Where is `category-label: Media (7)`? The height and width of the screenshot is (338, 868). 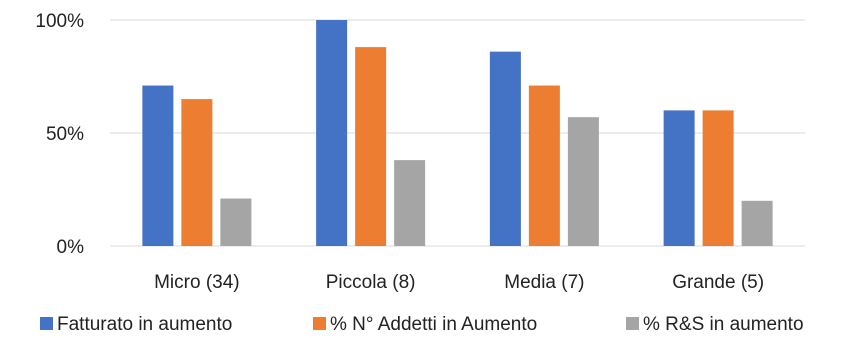 category-label: Media (7) is located at coordinates (544, 282).